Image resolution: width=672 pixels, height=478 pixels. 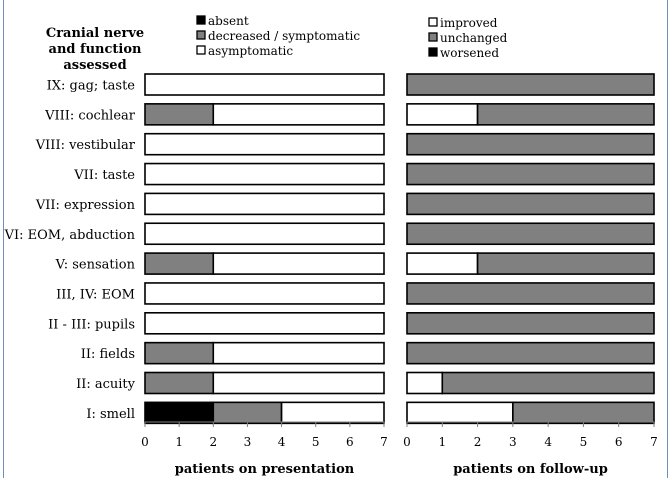 What do you see at coordinates (108, 354) in the screenshot?
I see `category-label-9: II: fields` at bounding box center [108, 354].